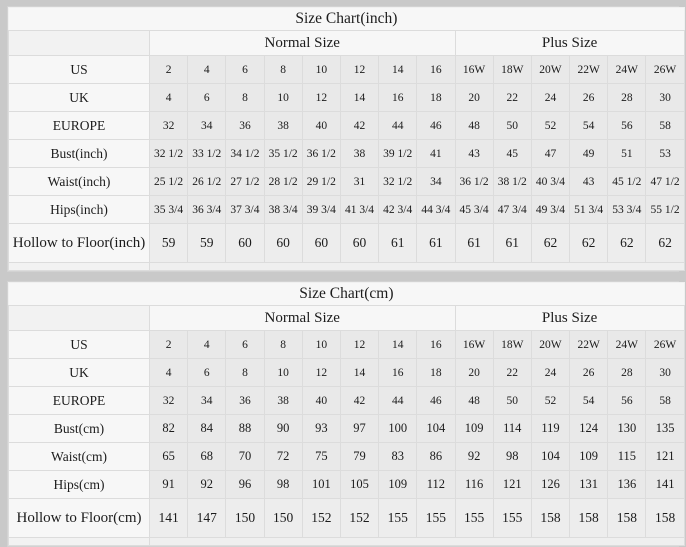 The image size is (686, 547). What do you see at coordinates (627, 125) in the screenshot?
I see `table-cell: 56` at bounding box center [627, 125].